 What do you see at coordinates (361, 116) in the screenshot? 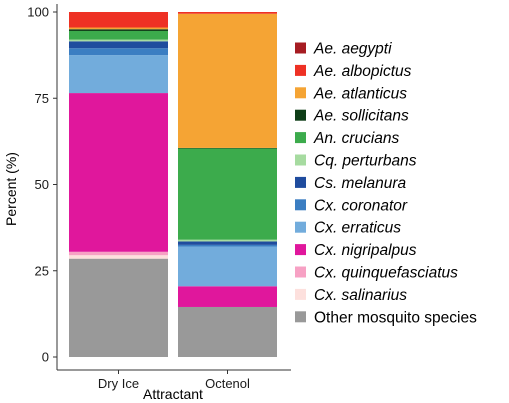
I see `legend-label: Ae. sollicitans` at bounding box center [361, 116].